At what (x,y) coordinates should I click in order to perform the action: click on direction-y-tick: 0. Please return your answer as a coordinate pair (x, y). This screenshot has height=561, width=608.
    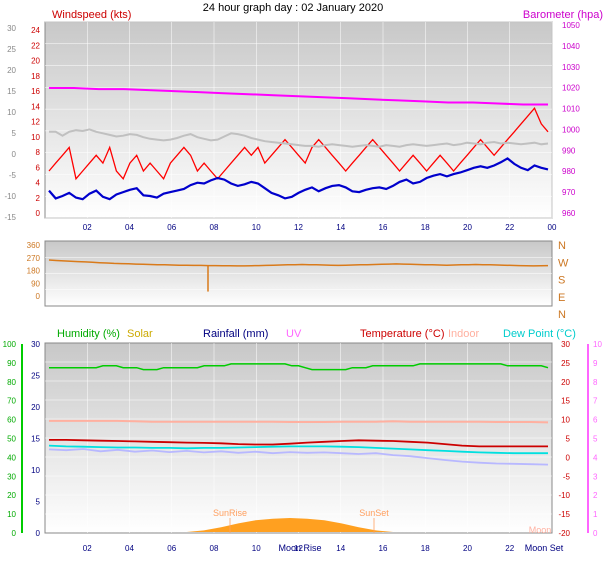
    Looking at the image, I should click on (38, 296).